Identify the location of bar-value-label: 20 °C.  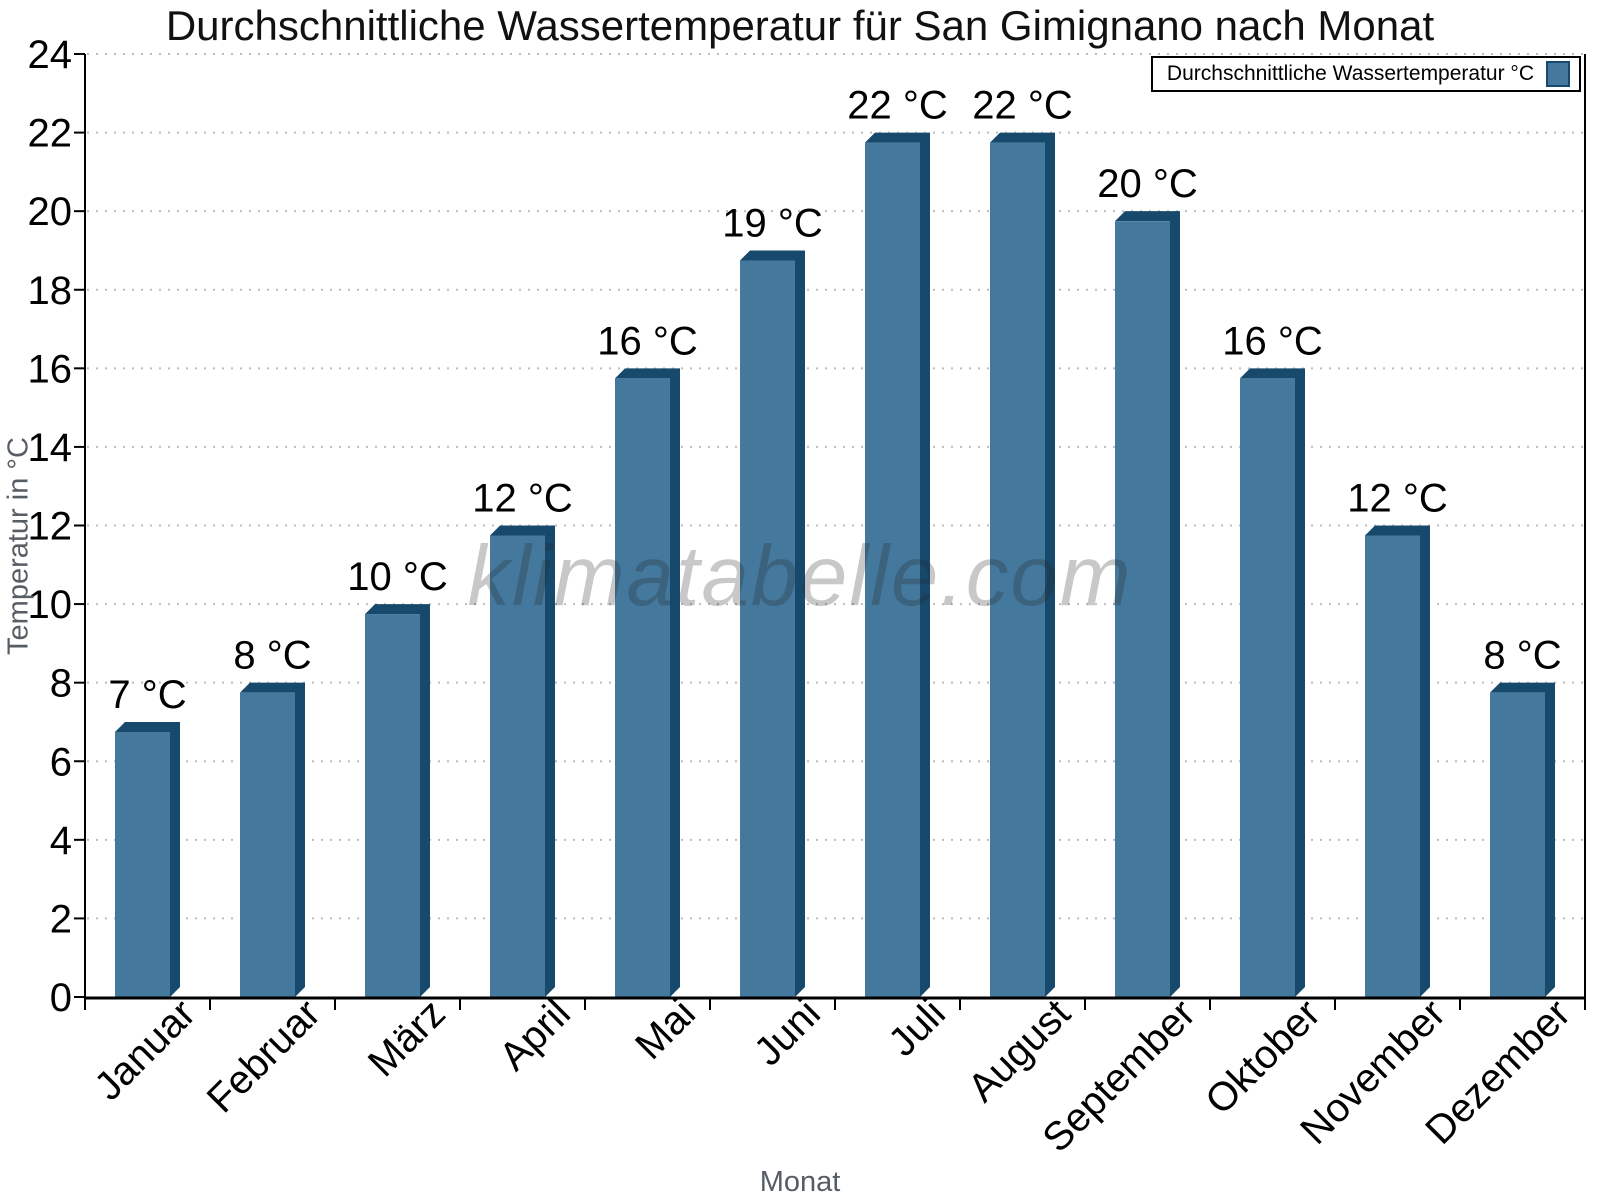
(1147, 184).